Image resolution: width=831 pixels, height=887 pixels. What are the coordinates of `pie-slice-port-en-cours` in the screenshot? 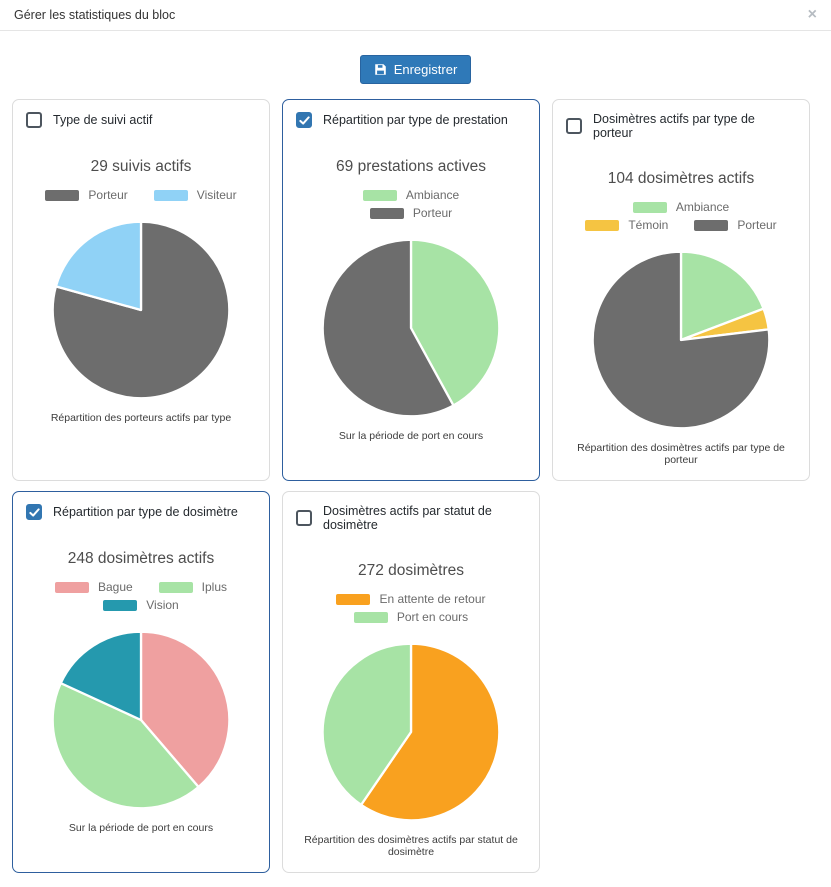 It's located at (367, 724).